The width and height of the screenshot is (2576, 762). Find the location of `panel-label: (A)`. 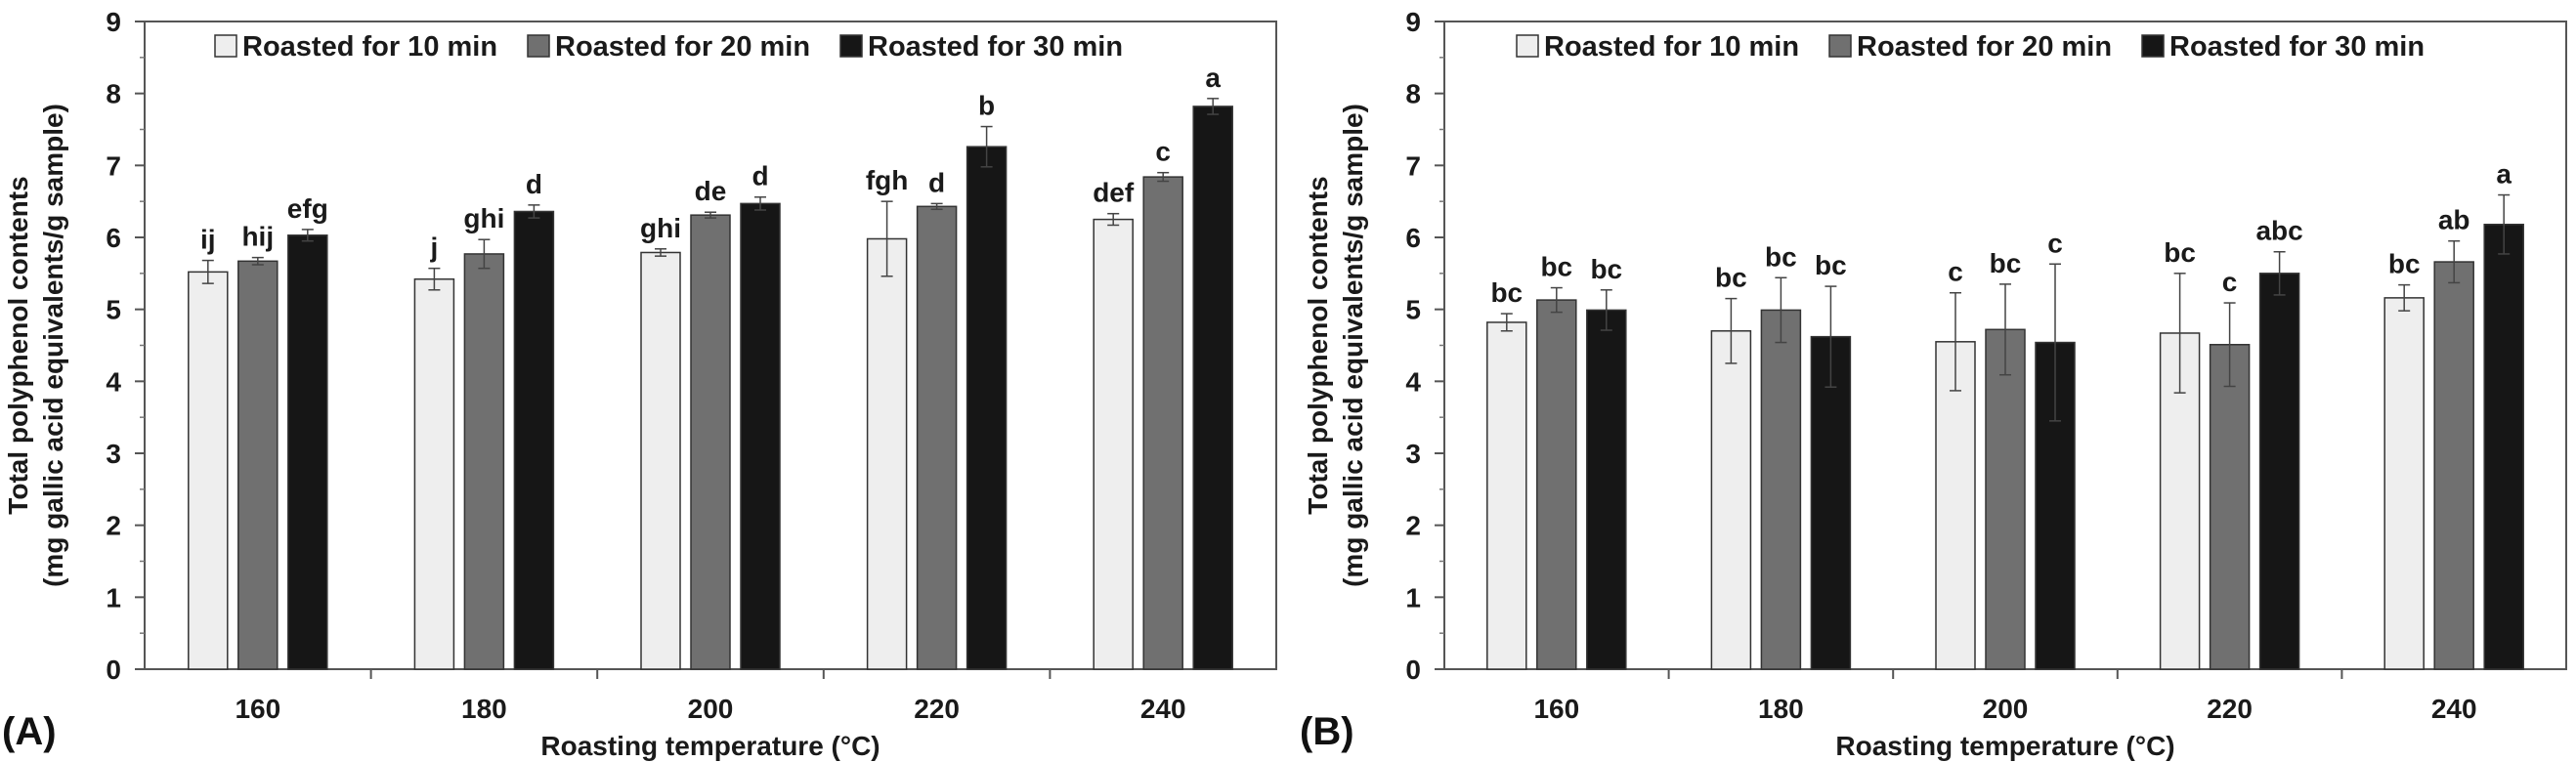

panel-label: (A) is located at coordinates (30, 731).